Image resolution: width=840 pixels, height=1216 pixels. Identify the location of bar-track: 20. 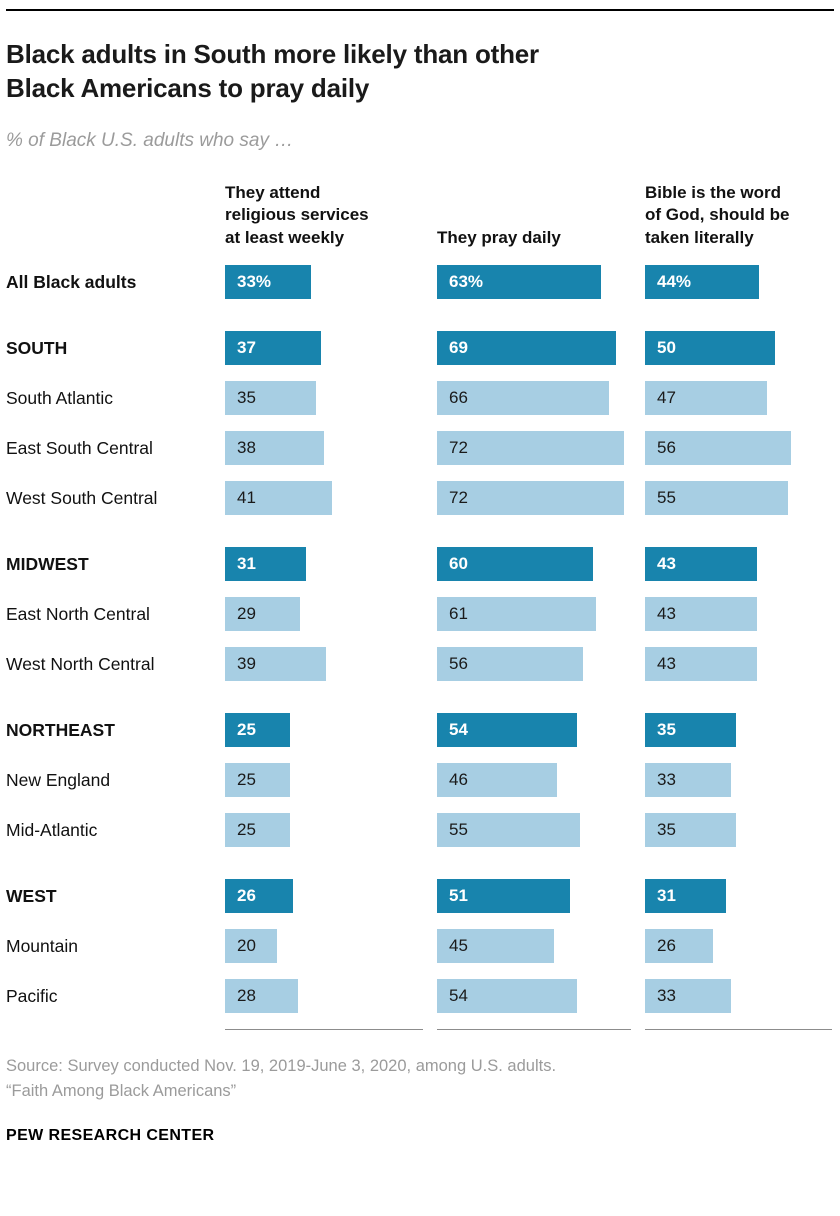
(331, 945).